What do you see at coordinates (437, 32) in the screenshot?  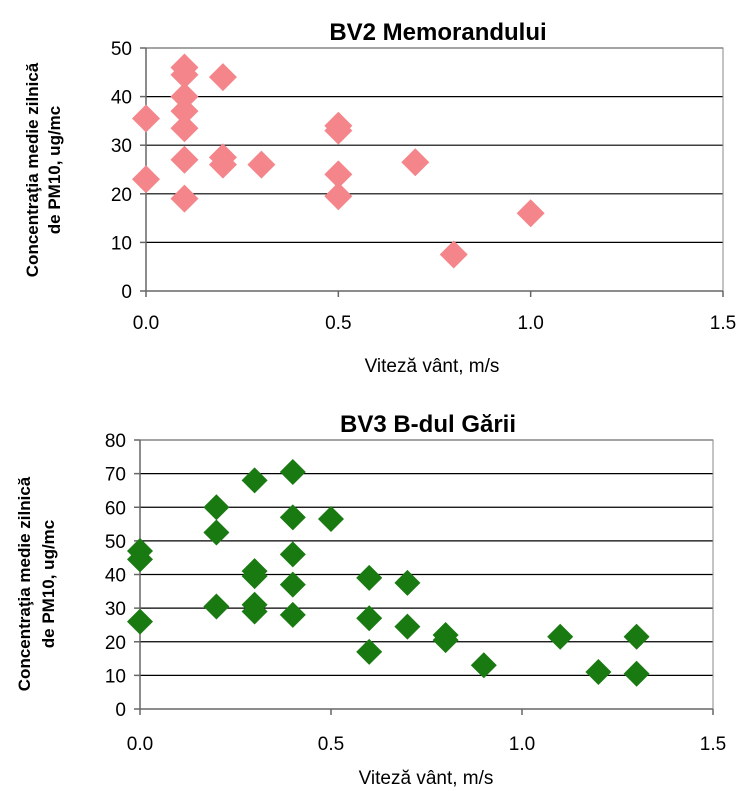 I see `chart-title: BV2 Memorandului` at bounding box center [437, 32].